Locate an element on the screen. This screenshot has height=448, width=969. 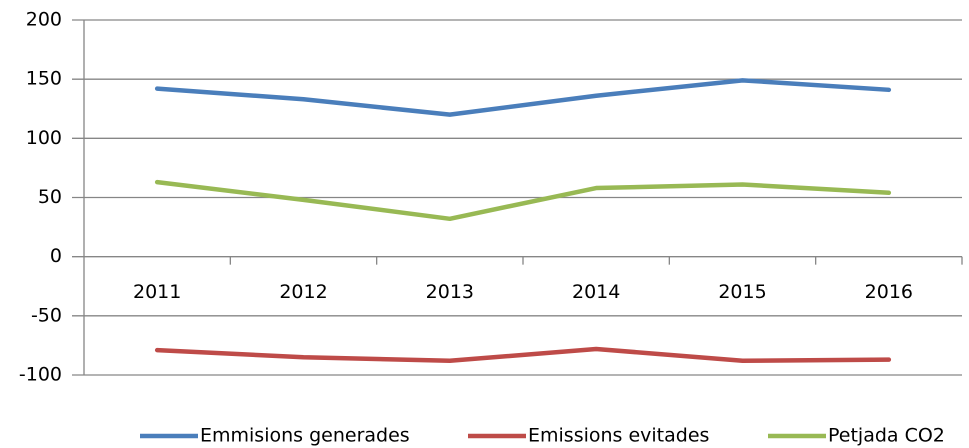
x-tick-label: 2015 is located at coordinates (742, 292).